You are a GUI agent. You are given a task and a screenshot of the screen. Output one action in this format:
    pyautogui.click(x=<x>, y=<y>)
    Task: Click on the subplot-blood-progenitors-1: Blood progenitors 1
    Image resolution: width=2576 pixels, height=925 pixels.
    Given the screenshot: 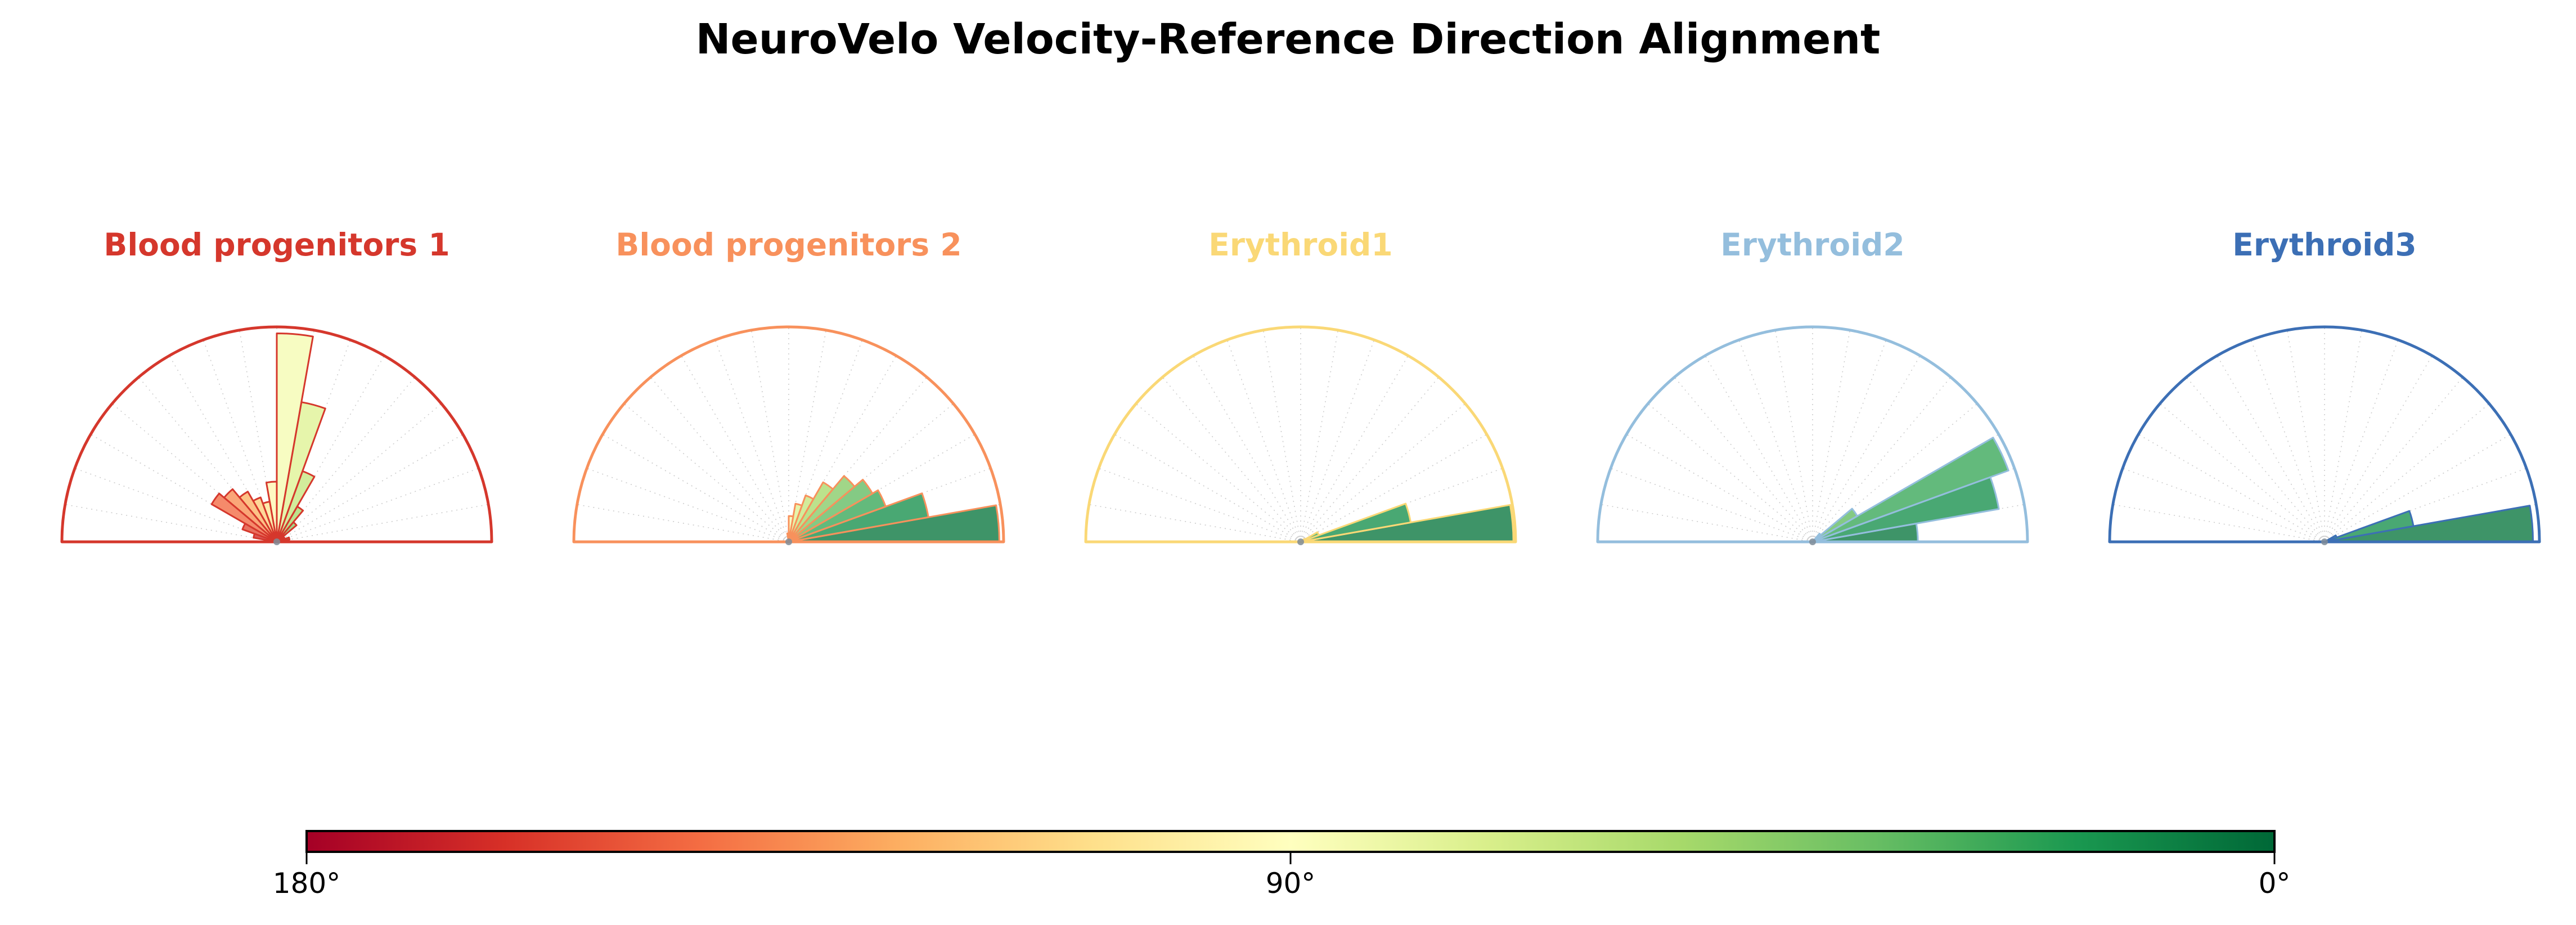 What is the action you would take?
    pyautogui.click(x=277, y=403)
    